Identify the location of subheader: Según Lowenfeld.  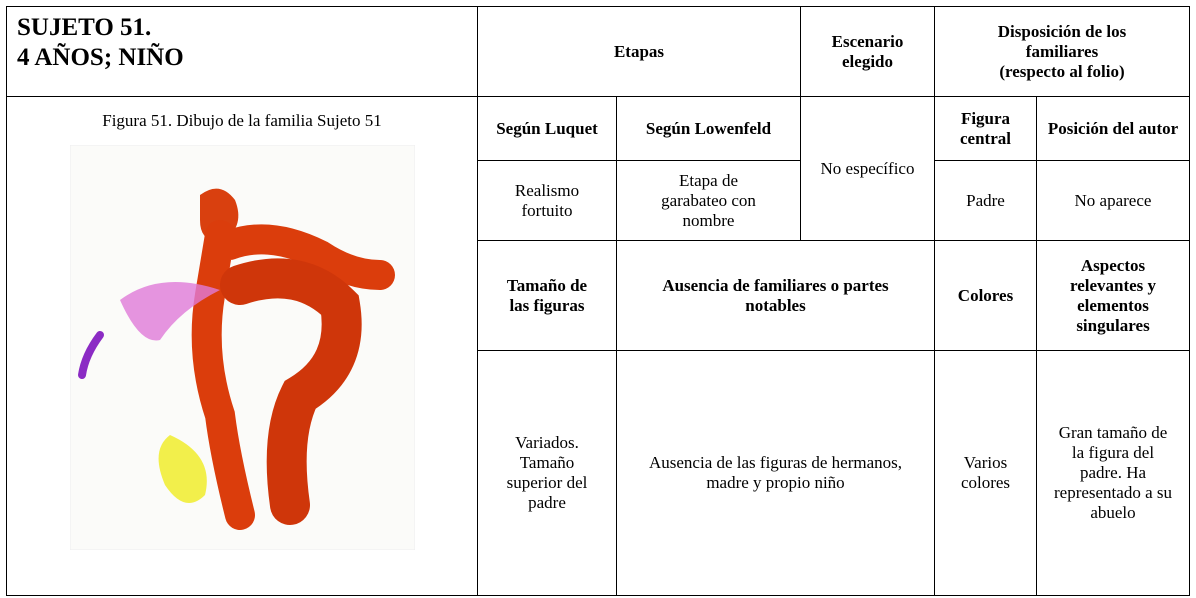
(708, 128).